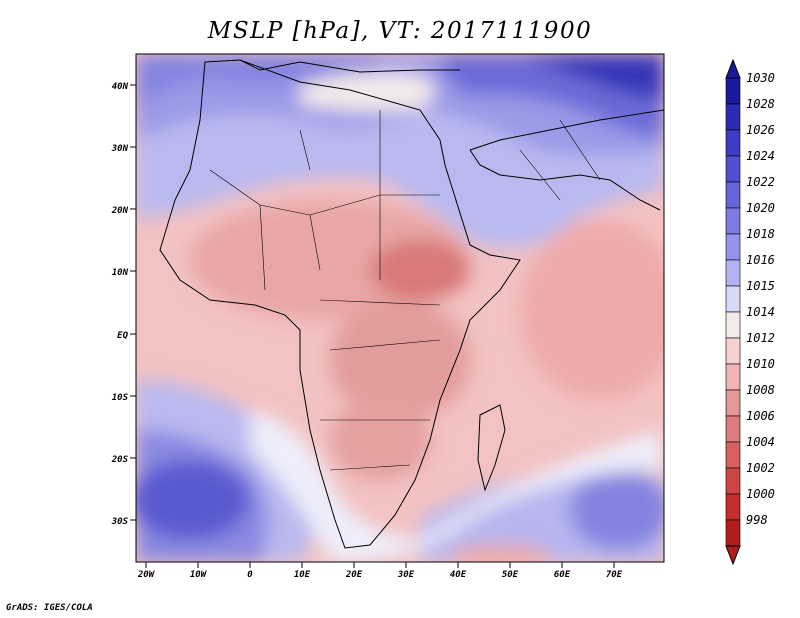 This screenshot has height=618, width=800. I want to click on lon-tick-label: 60E, so click(562, 575).